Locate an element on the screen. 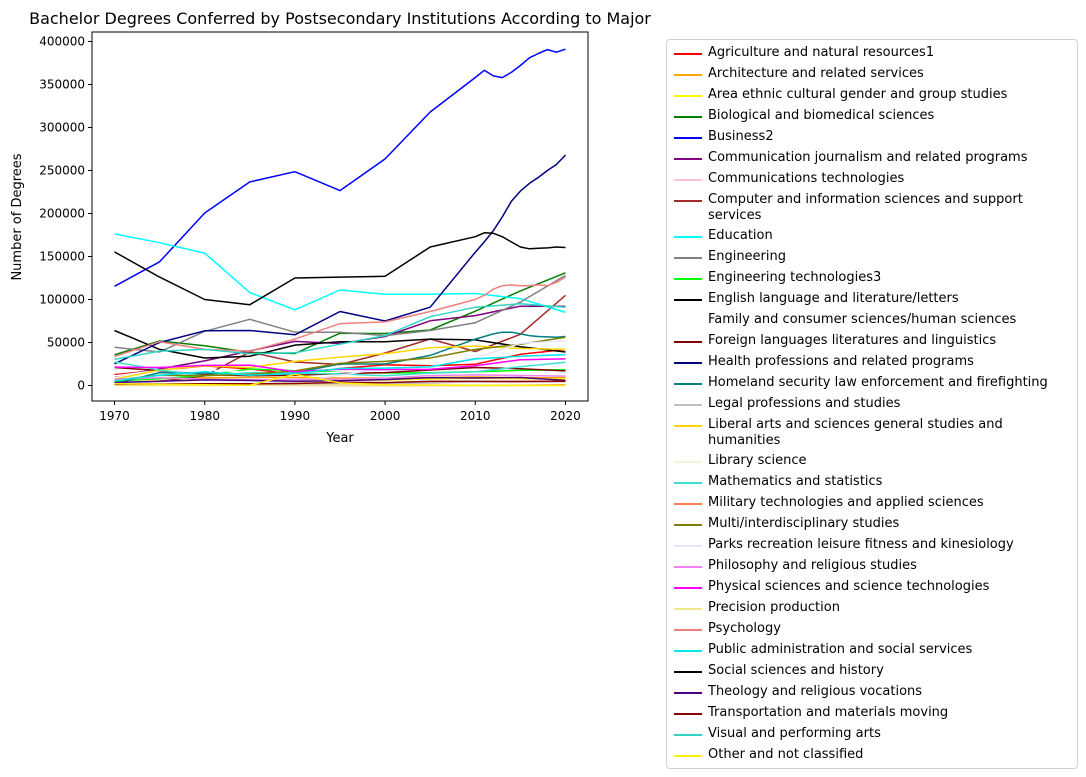 Image resolution: width=1086 pixels, height=777 pixels. legend-label-32: Other and not classified is located at coordinates (786, 754).